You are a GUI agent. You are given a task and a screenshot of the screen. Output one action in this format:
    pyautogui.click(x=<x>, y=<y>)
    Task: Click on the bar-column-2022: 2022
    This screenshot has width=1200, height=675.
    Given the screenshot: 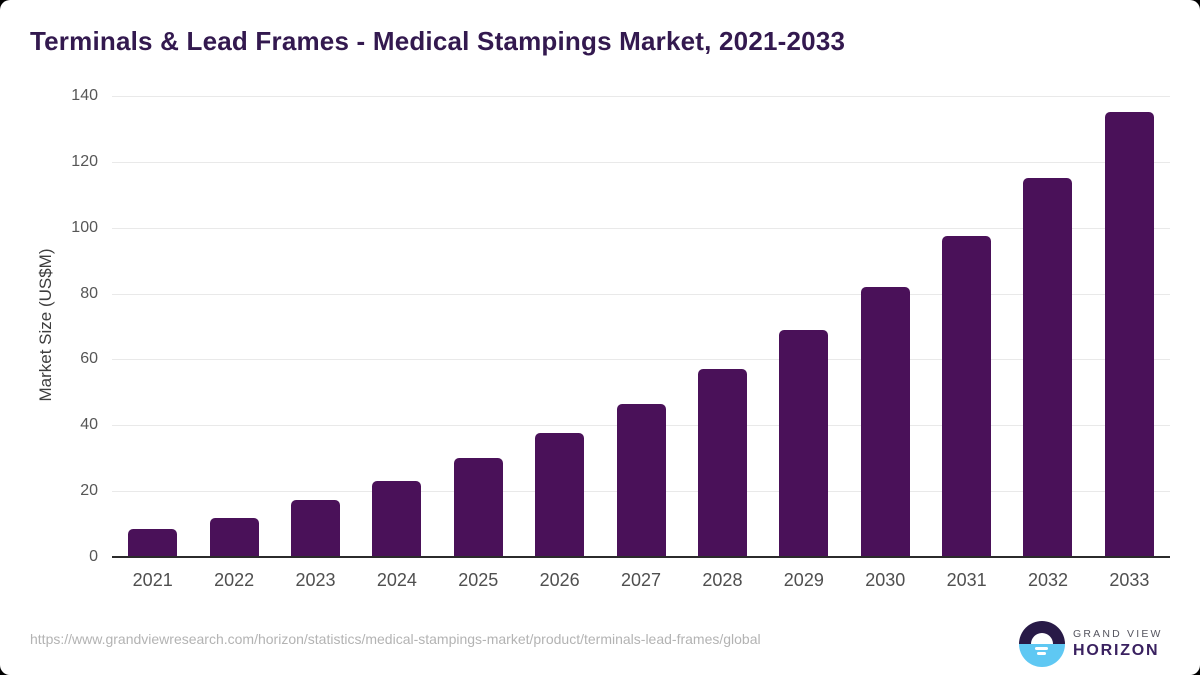 What is the action you would take?
    pyautogui.click(x=233, y=343)
    